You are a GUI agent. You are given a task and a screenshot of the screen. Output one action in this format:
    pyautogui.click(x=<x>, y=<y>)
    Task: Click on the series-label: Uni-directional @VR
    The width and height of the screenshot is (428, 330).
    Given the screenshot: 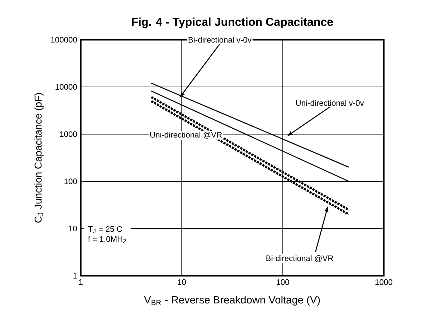 What is the action you would take?
    pyautogui.click(x=186, y=135)
    